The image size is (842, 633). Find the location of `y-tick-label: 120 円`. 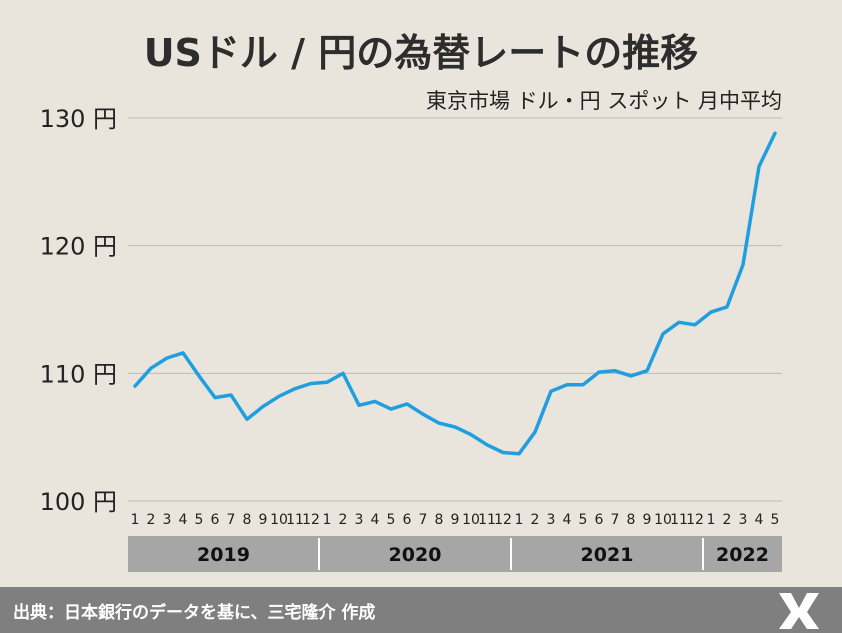

y-tick-label: 120 円 is located at coordinates (78, 247).